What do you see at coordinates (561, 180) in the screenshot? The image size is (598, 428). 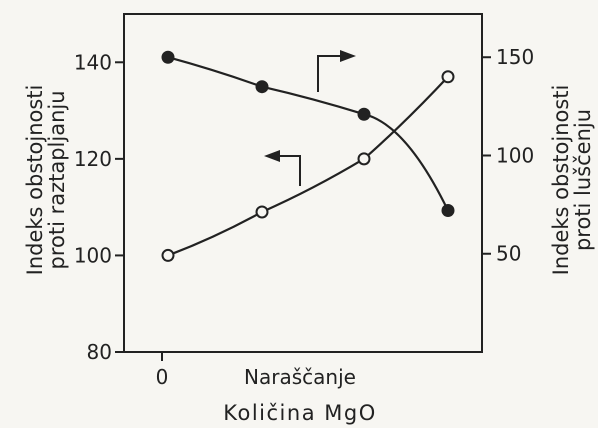 I see `right-axis-label-line1: Indeks obstojnosti` at bounding box center [561, 180].